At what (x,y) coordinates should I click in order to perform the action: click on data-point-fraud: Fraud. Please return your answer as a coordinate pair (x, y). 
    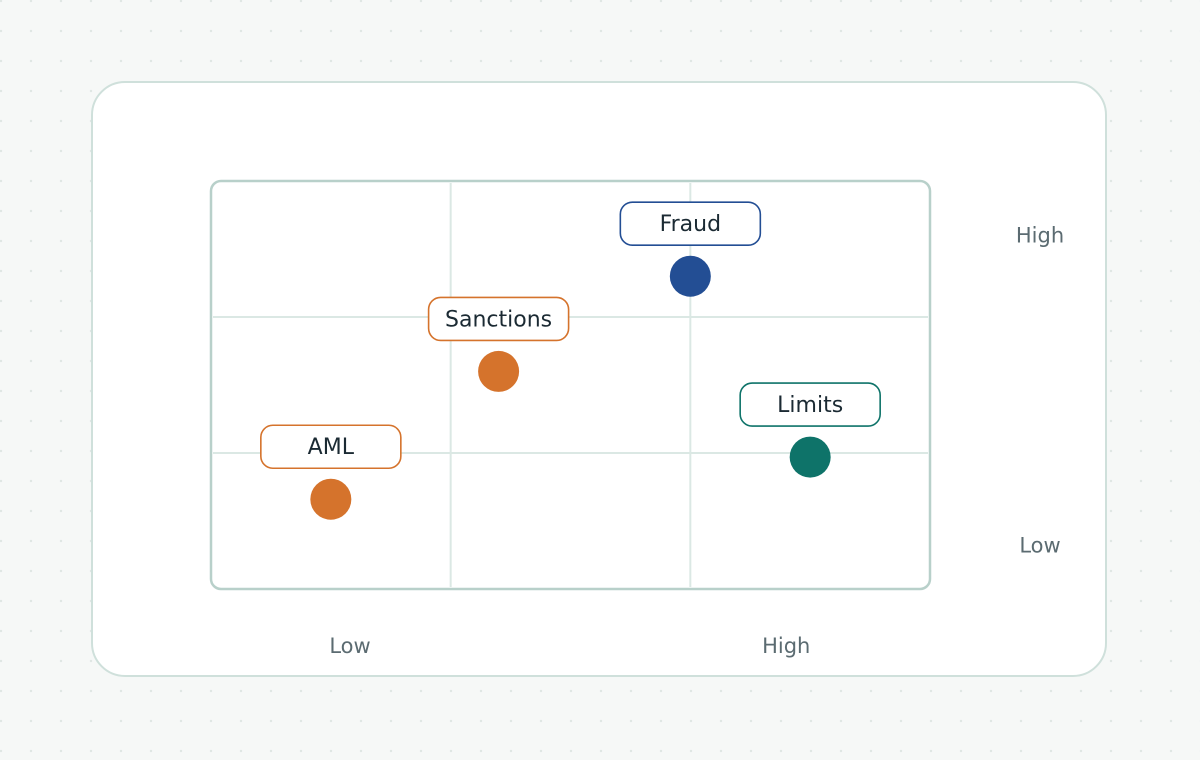
    Looking at the image, I should click on (690, 249).